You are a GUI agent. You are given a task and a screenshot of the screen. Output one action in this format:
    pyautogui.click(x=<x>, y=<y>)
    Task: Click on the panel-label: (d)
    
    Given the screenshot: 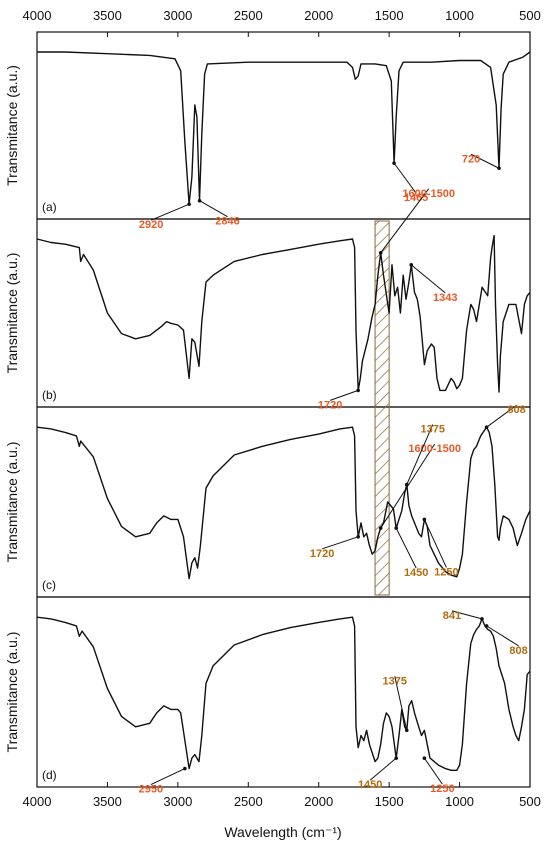 What is the action you would take?
    pyautogui.click(x=49, y=775)
    